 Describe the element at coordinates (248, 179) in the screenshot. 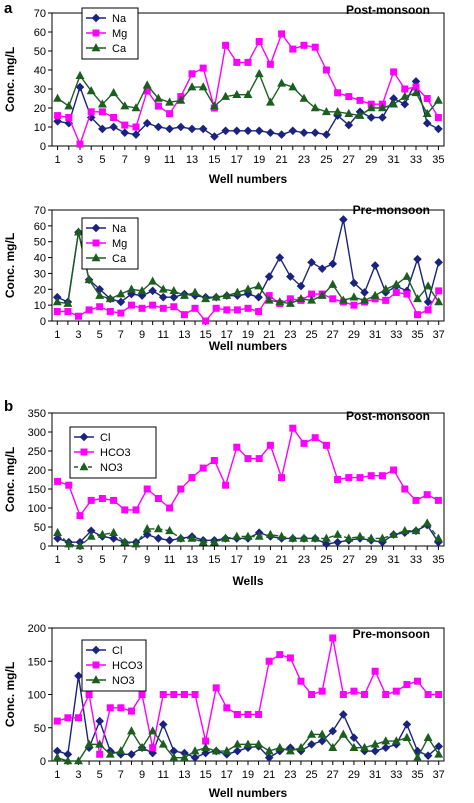

I see `x-axis-label: Well numbers` at that location.